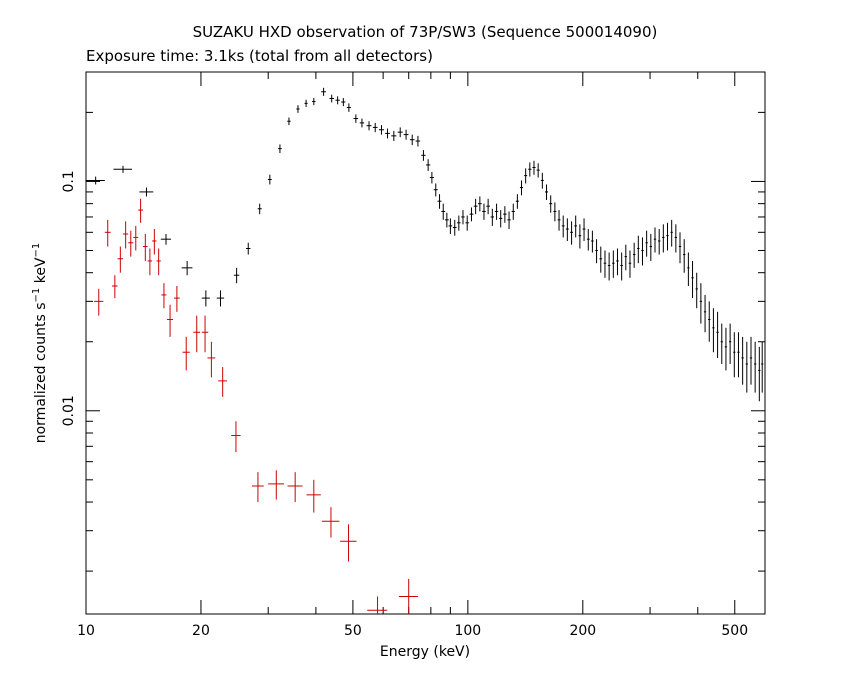  I want to click on x-tick-label: 500, so click(734, 631).